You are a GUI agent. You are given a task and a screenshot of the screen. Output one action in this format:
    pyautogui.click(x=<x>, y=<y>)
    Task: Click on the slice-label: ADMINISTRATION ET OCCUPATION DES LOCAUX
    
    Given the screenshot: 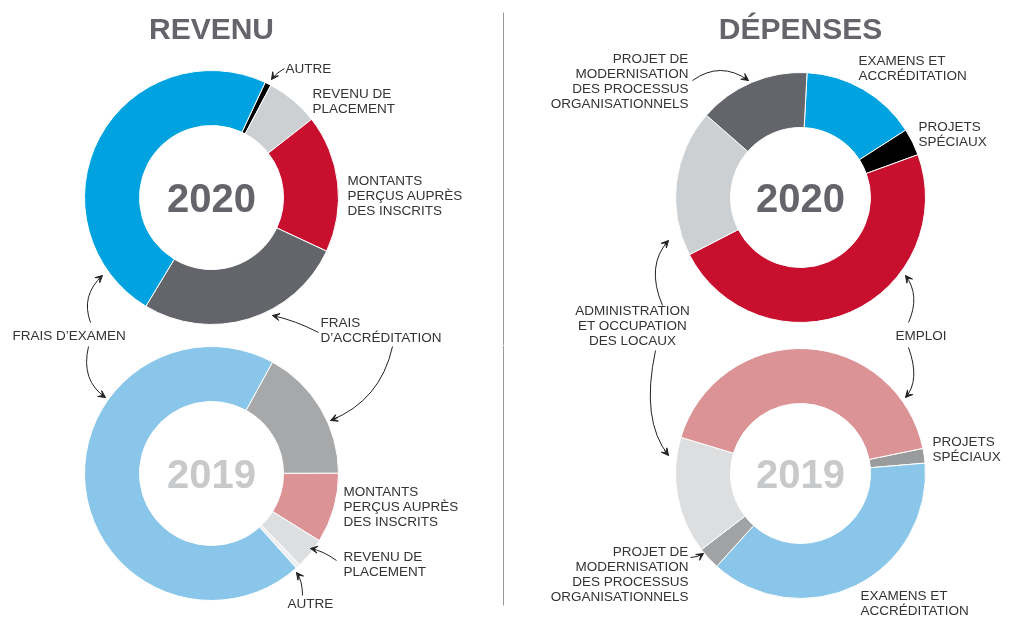 What is the action you would take?
    pyautogui.click(x=632, y=325)
    